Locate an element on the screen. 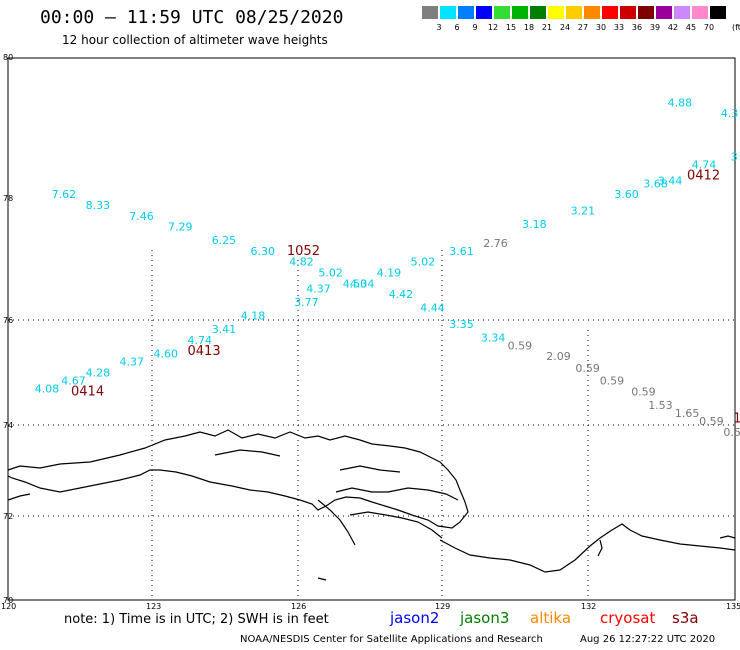 This screenshot has width=740, height=650. legend-label: 18 is located at coordinates (529, 27).